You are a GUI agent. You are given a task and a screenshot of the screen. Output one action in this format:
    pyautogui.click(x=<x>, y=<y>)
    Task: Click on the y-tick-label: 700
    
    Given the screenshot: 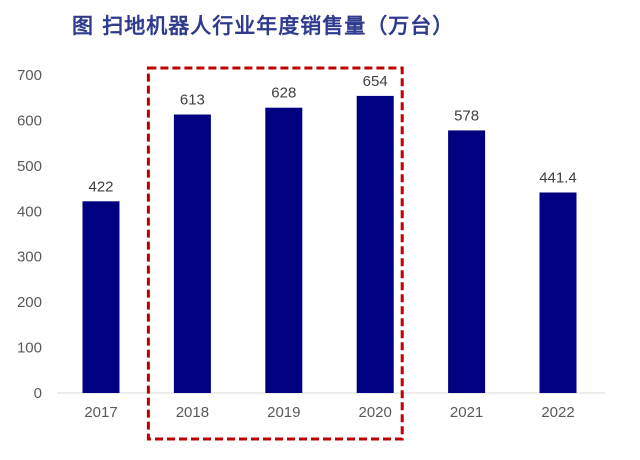 What is the action you would take?
    pyautogui.click(x=29, y=75)
    